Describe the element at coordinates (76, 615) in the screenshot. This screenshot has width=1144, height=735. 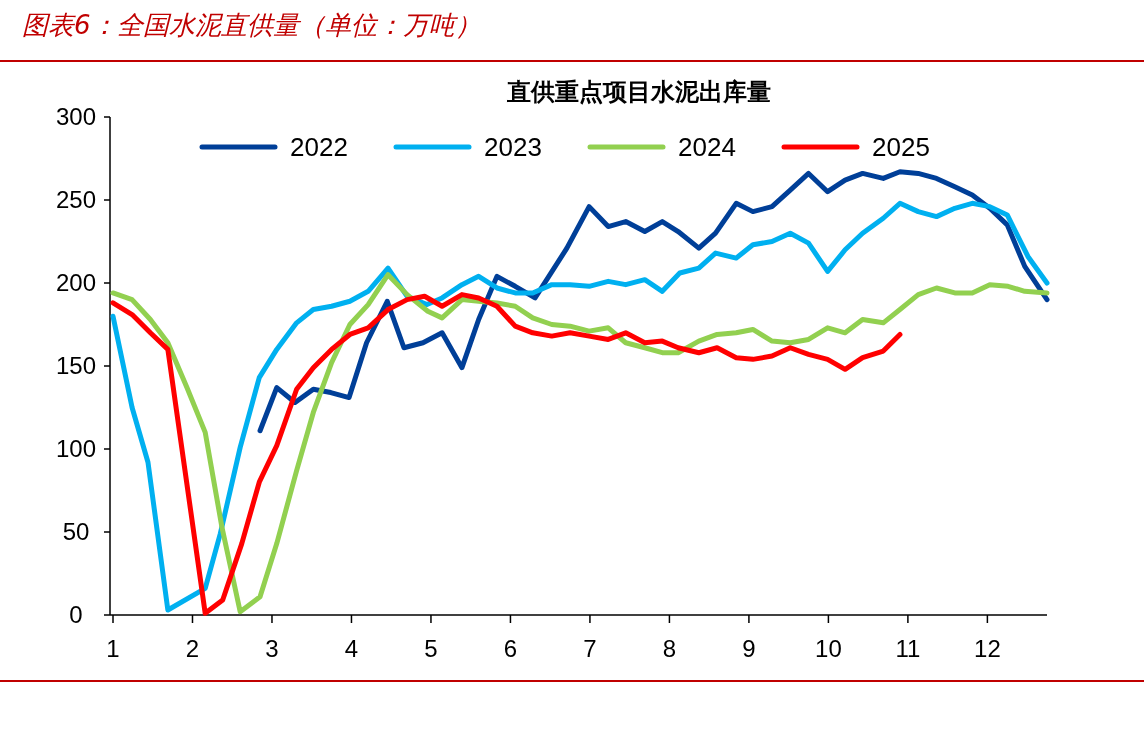
I see `y-tick-label: 0` at that location.